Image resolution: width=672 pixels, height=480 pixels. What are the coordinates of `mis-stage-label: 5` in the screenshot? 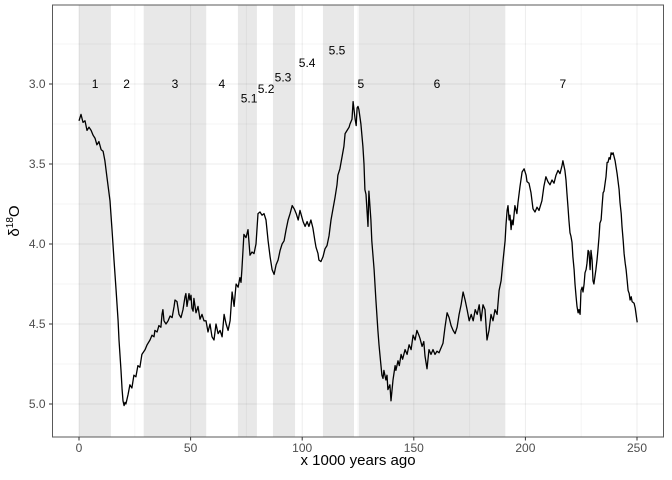 It's located at (361, 84).